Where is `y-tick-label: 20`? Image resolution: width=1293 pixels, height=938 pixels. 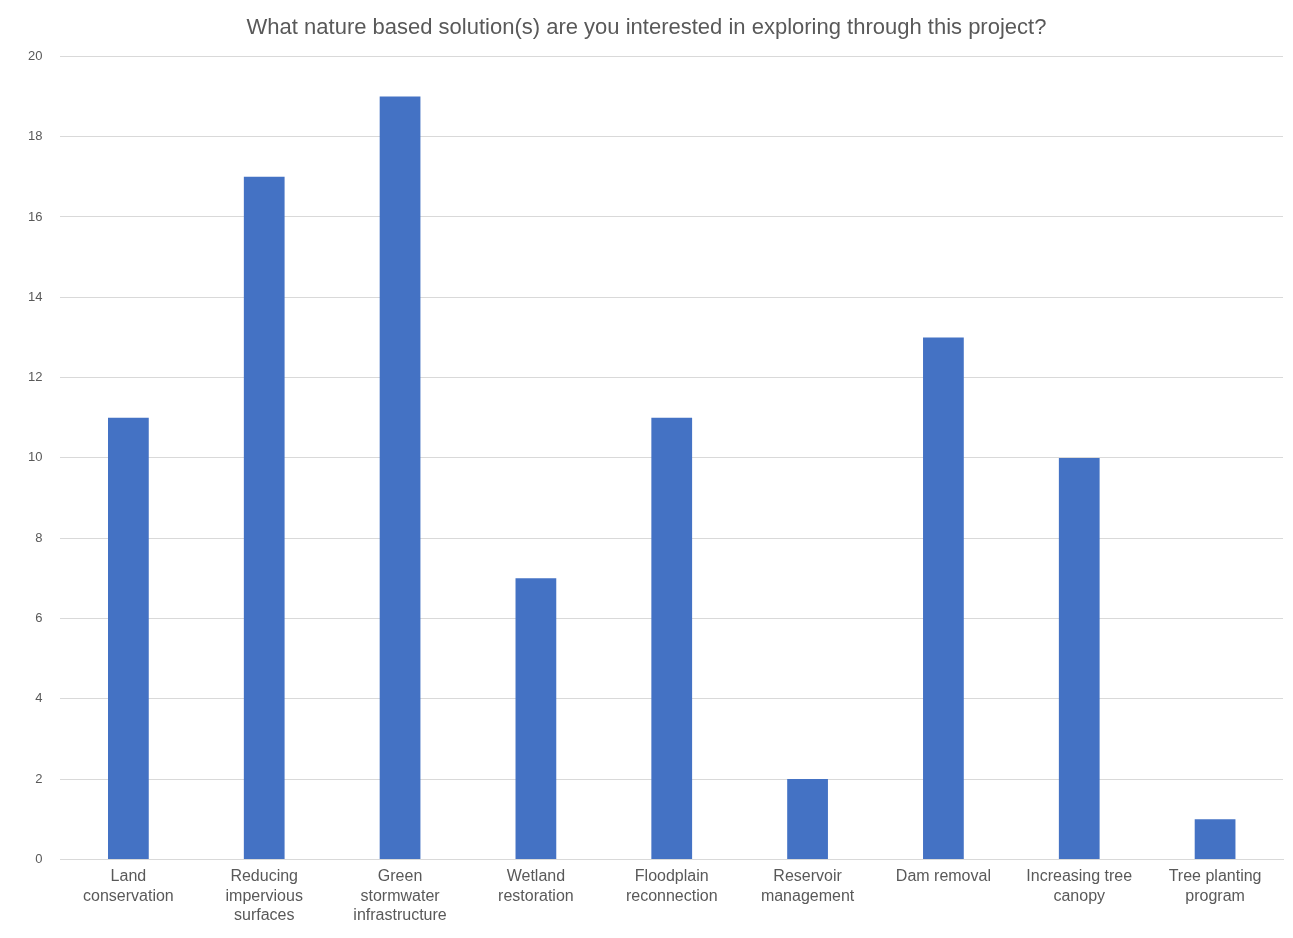 y-tick-label: 20 is located at coordinates (35, 55).